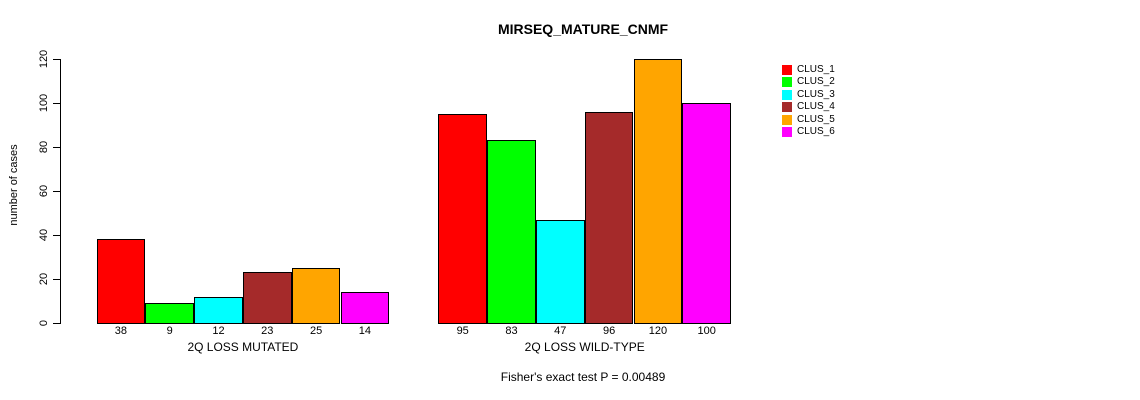 The width and height of the screenshot is (1140, 400). What do you see at coordinates (44, 147) in the screenshot?
I see `y-axis-tick-label: 80` at bounding box center [44, 147].